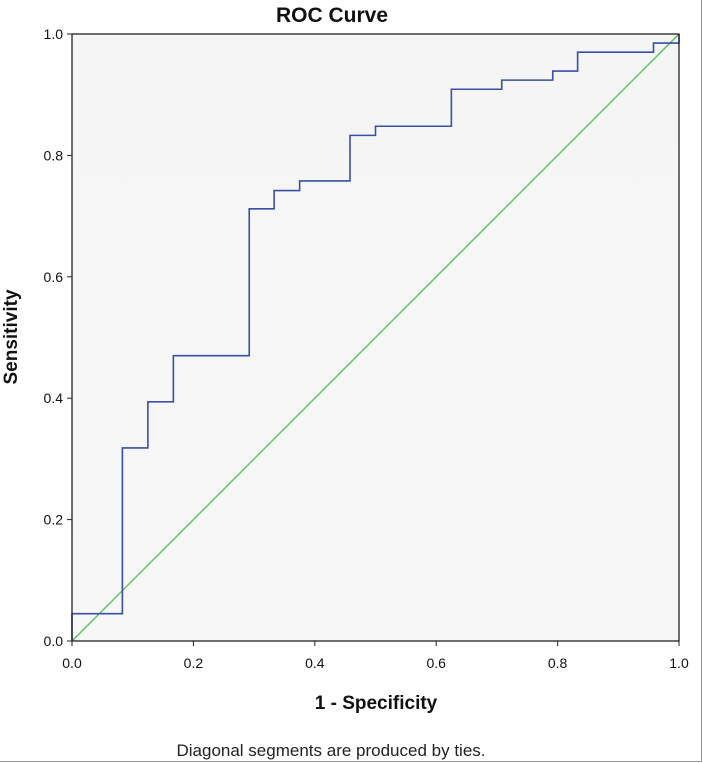 This screenshot has height=763, width=703. I want to click on chart-title: ROC Curve, so click(332, 15).